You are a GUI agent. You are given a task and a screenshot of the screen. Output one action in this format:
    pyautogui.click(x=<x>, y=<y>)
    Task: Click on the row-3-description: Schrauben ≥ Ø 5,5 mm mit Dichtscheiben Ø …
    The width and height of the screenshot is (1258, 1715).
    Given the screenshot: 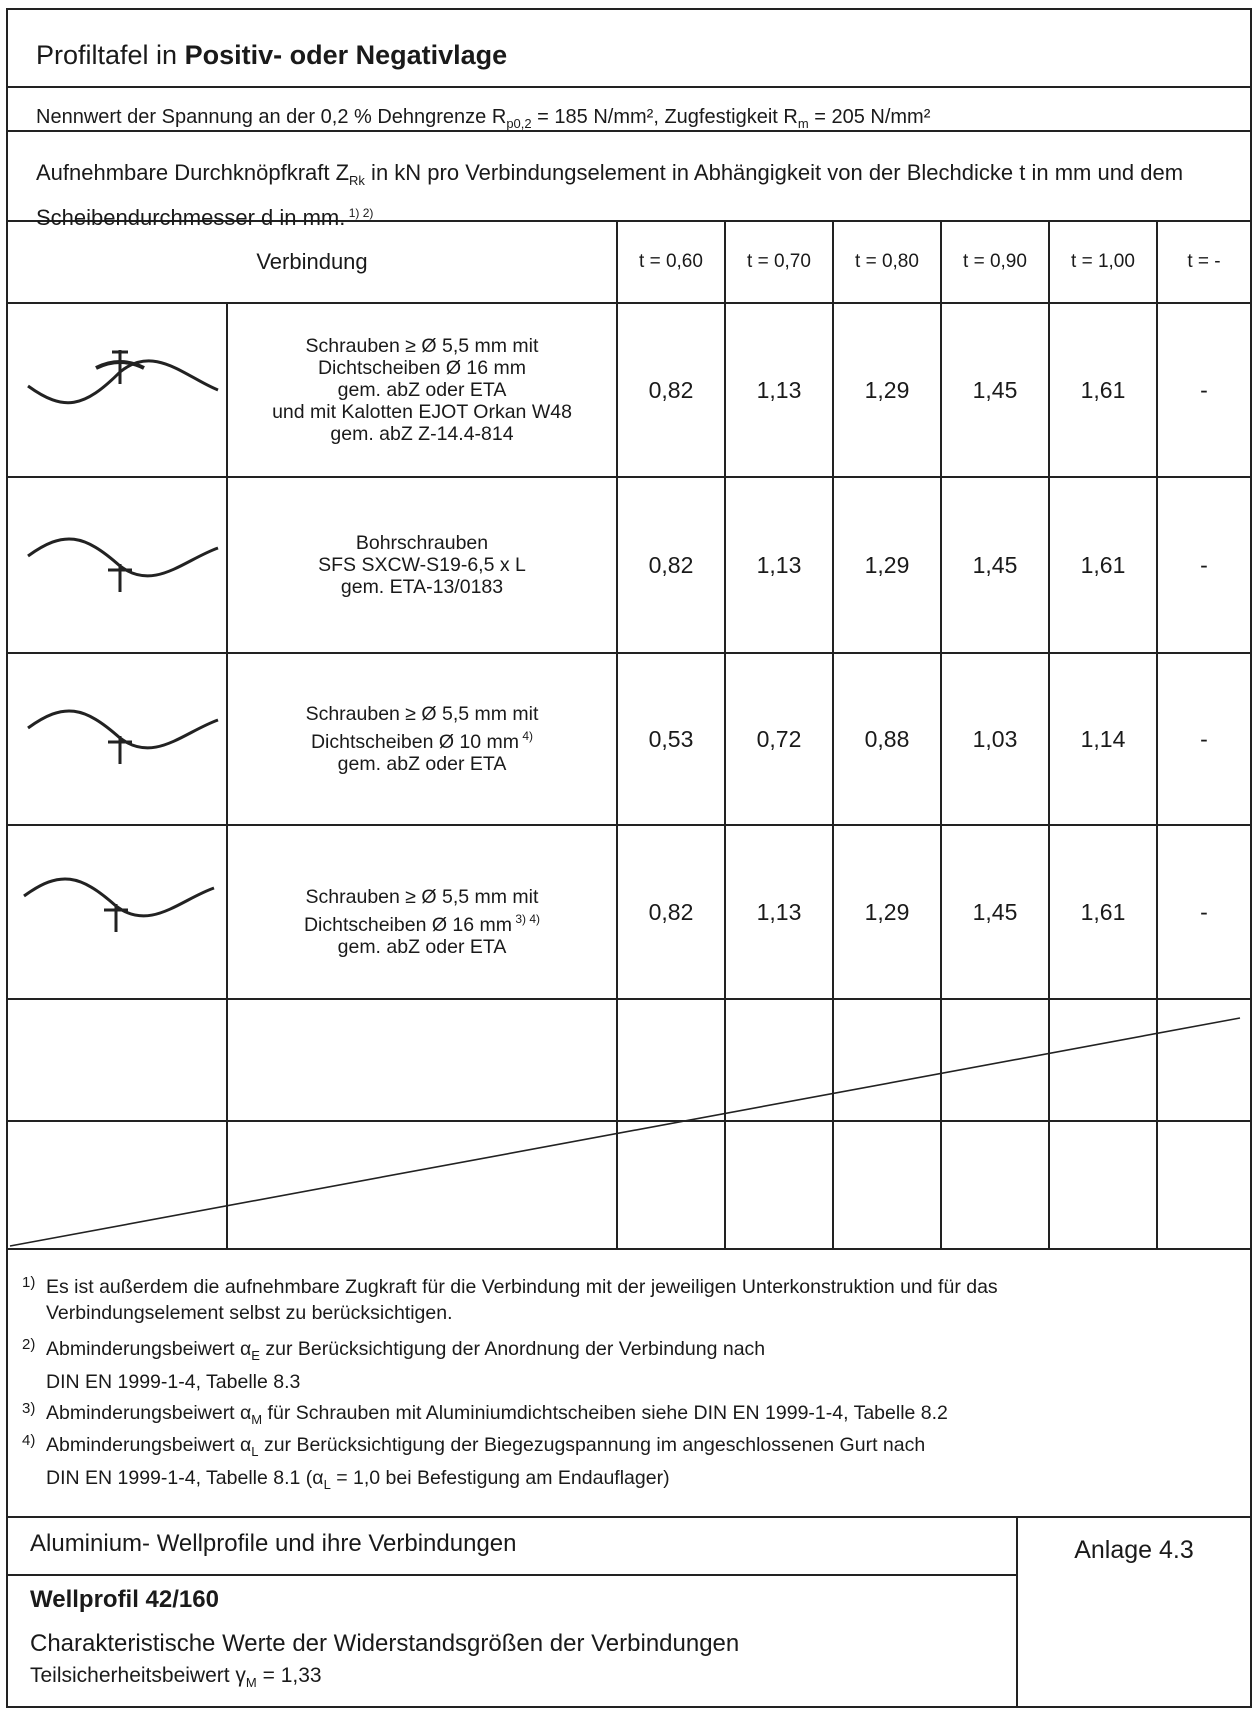 What is the action you would take?
    pyautogui.click(x=422, y=739)
    